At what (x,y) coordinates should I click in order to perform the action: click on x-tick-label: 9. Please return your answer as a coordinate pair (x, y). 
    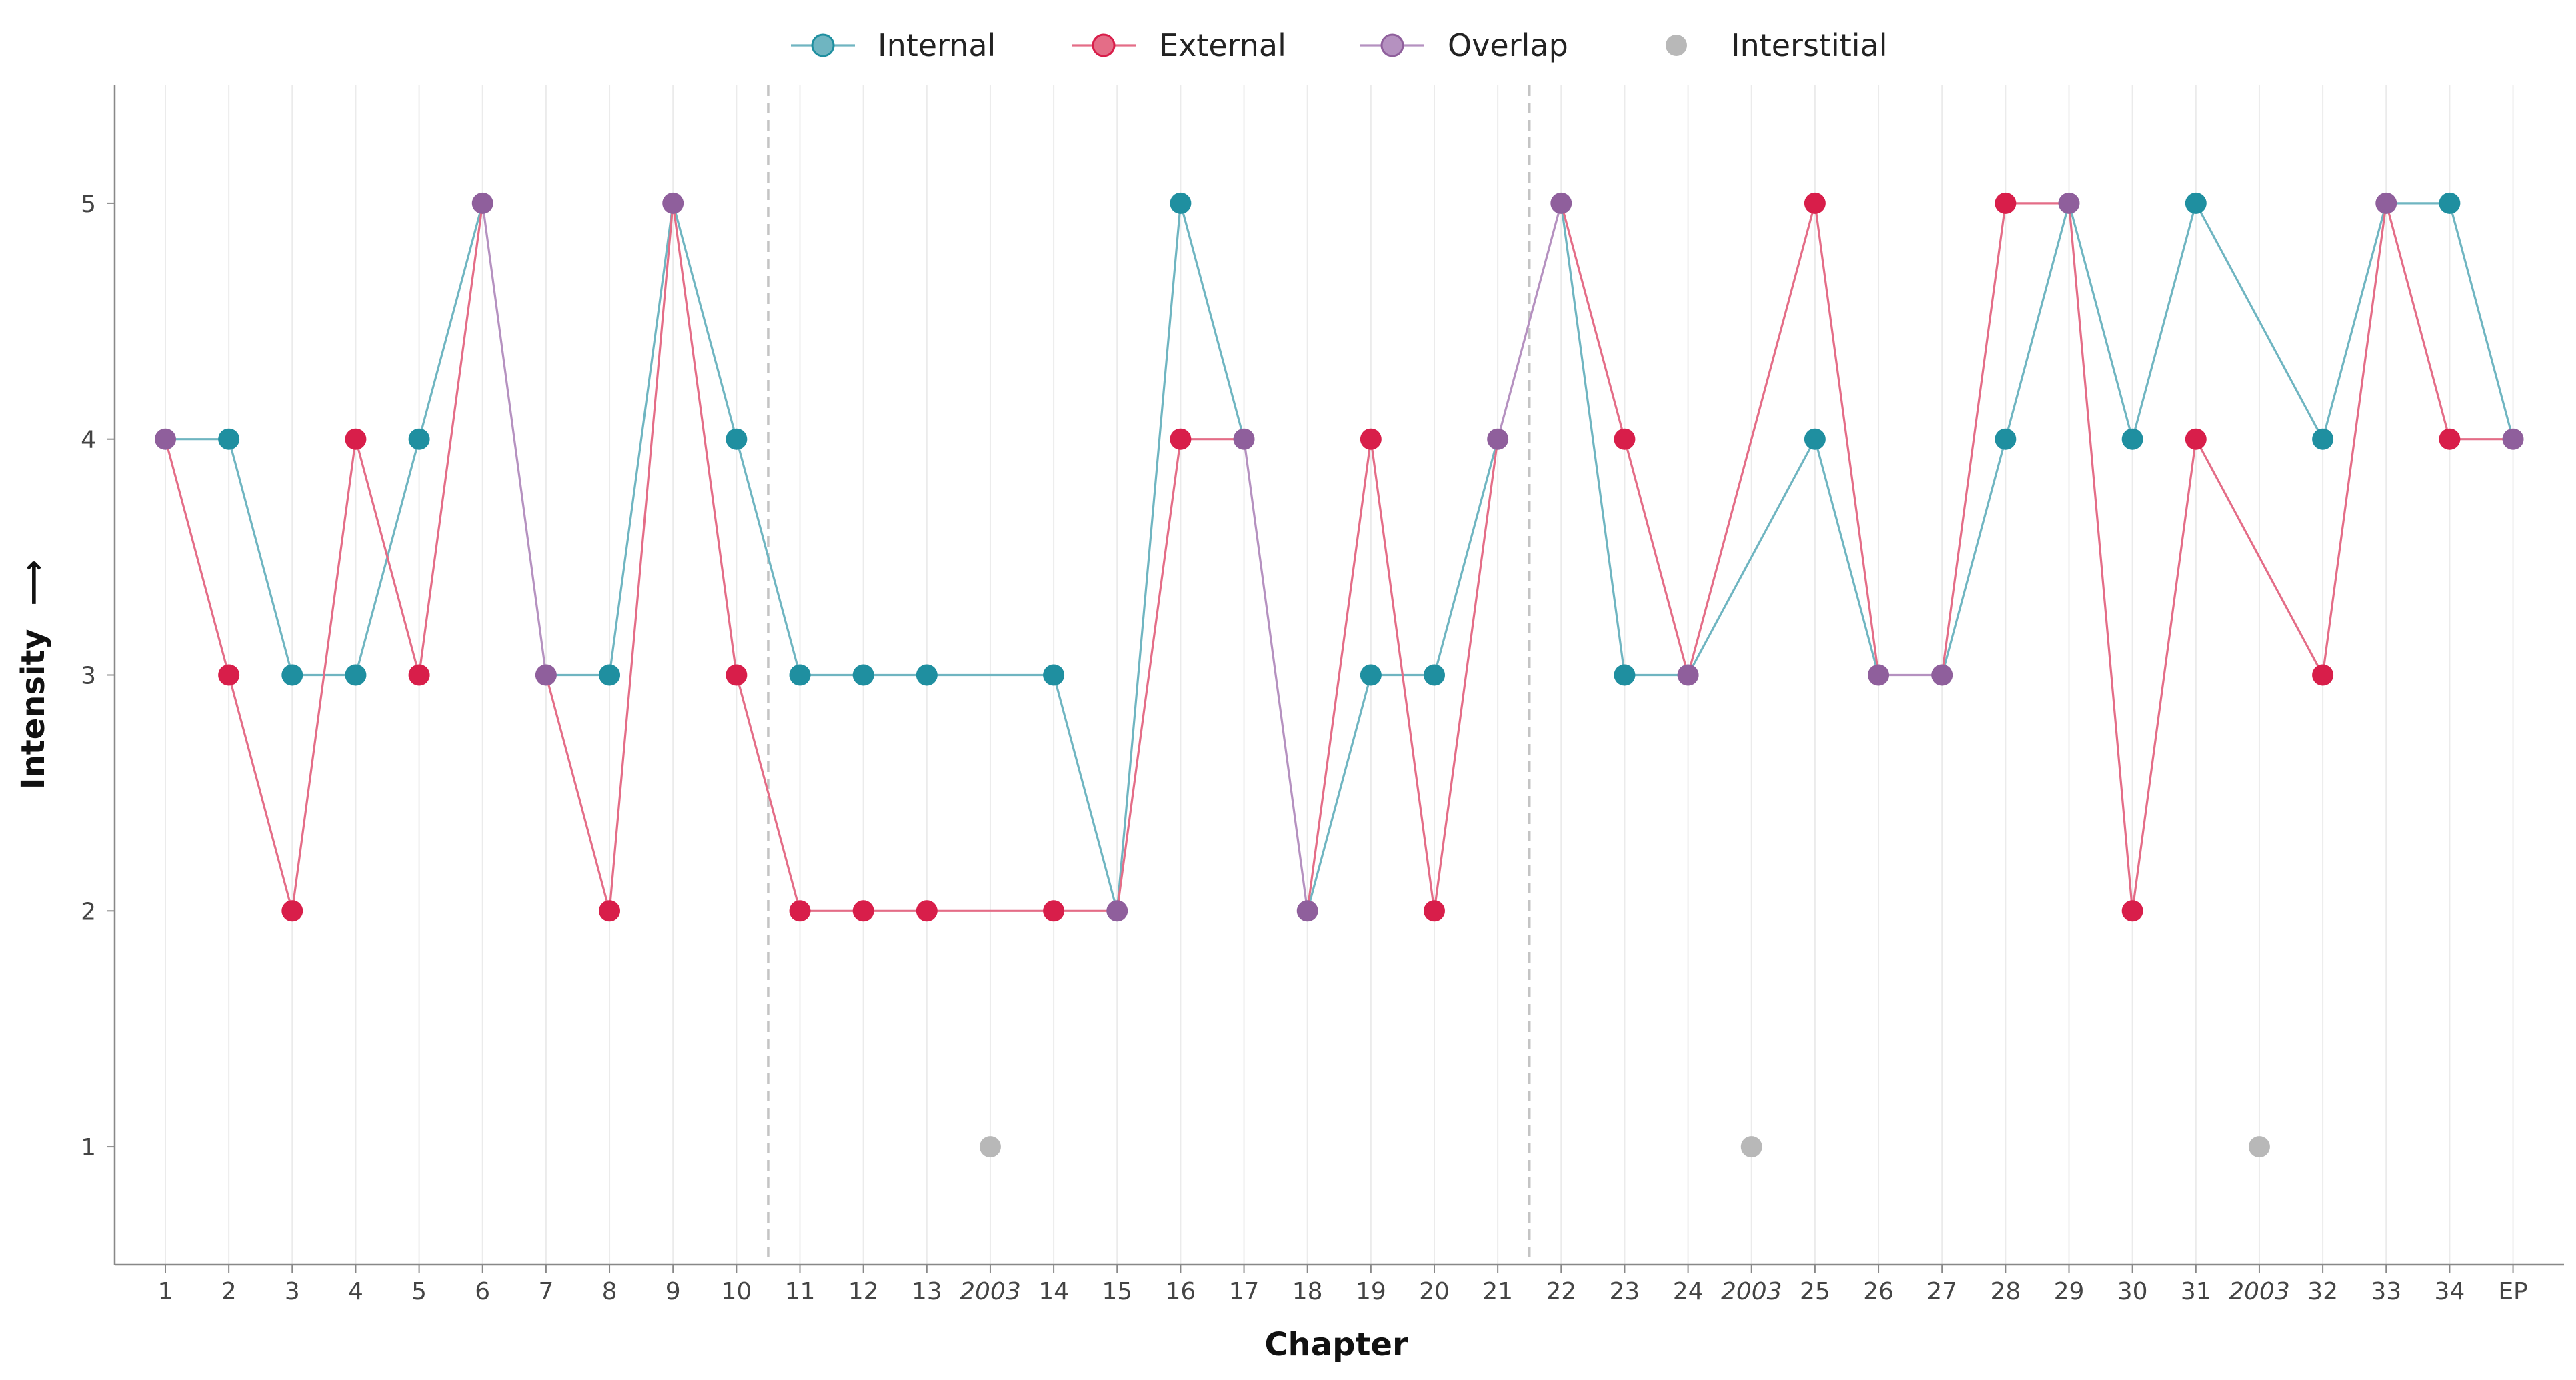
    Looking at the image, I should click on (673, 1291).